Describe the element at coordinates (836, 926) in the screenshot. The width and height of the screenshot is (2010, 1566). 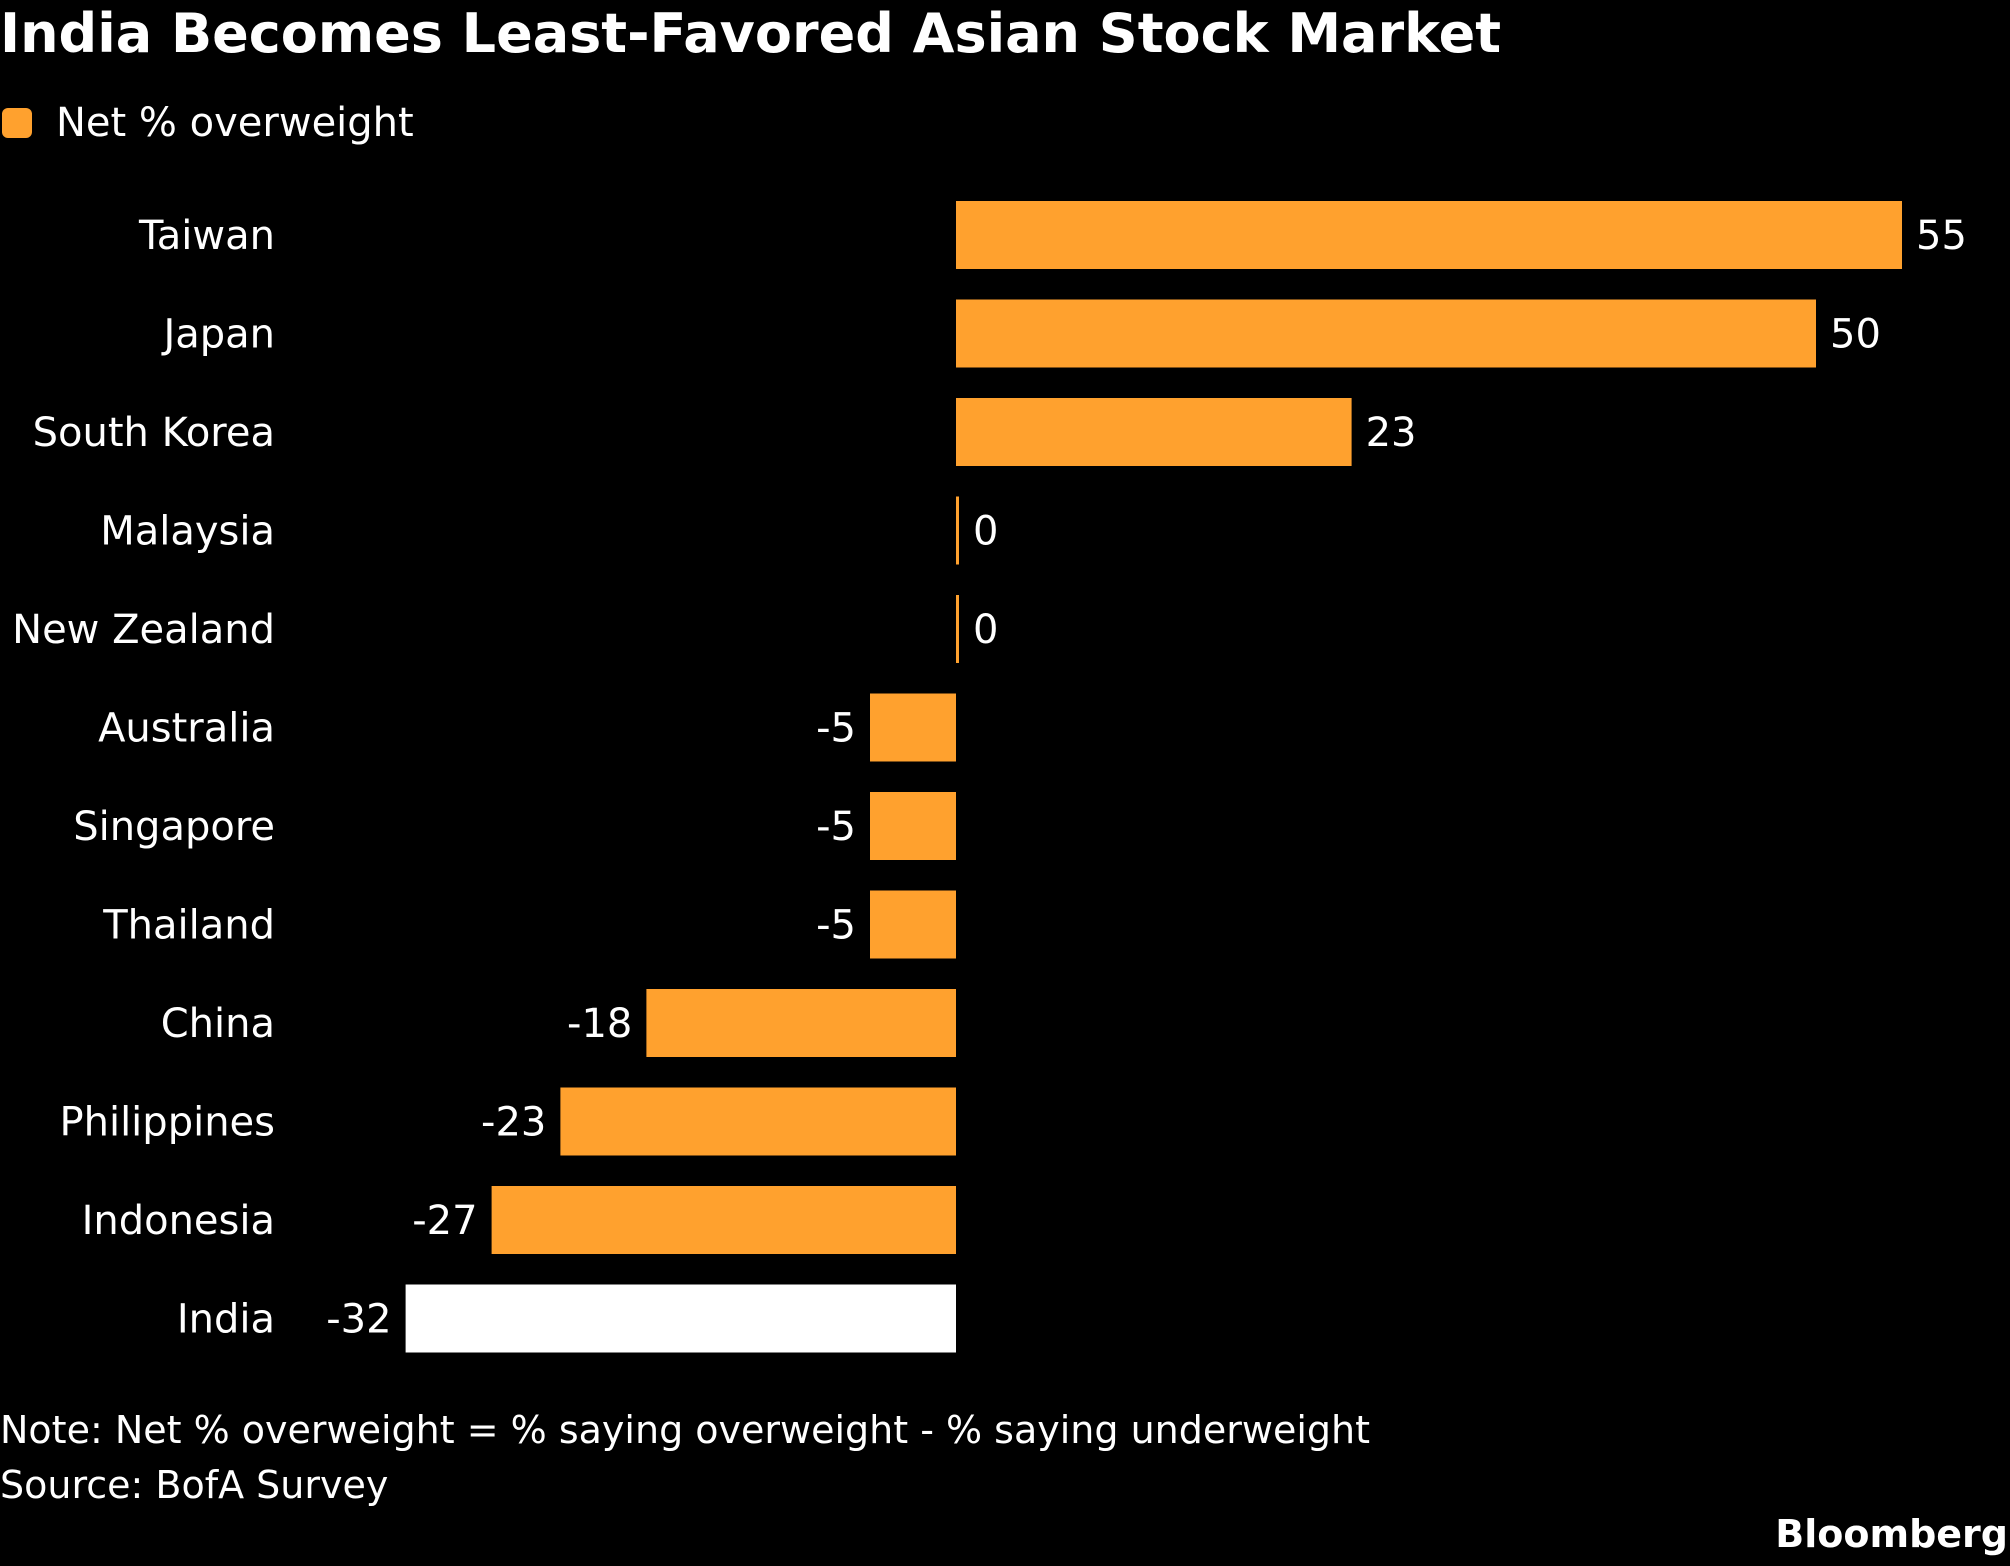
I see `value-label-thailand: -5` at that location.